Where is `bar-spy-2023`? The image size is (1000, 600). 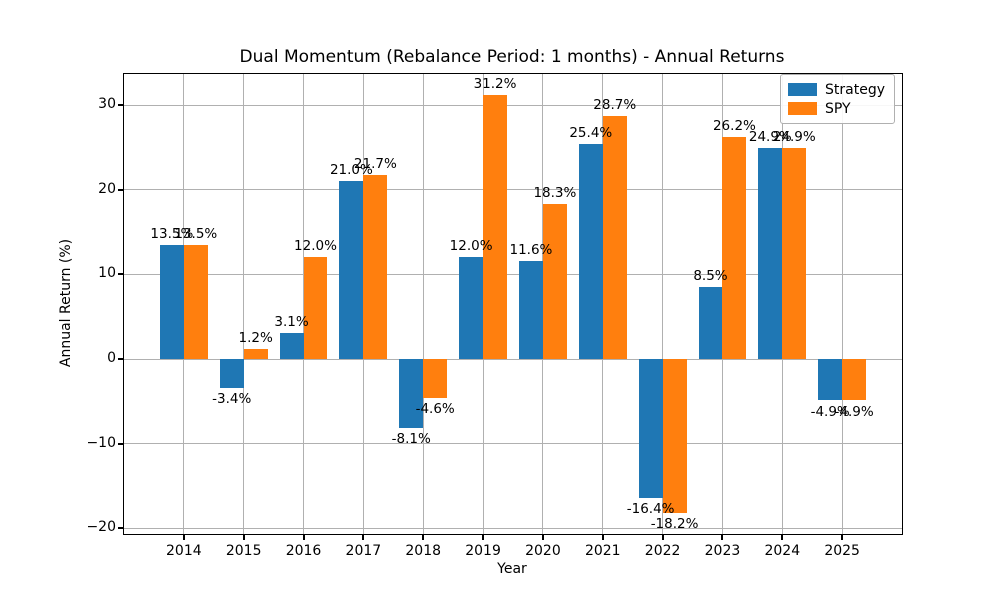 bar-spy-2023 is located at coordinates (734, 248).